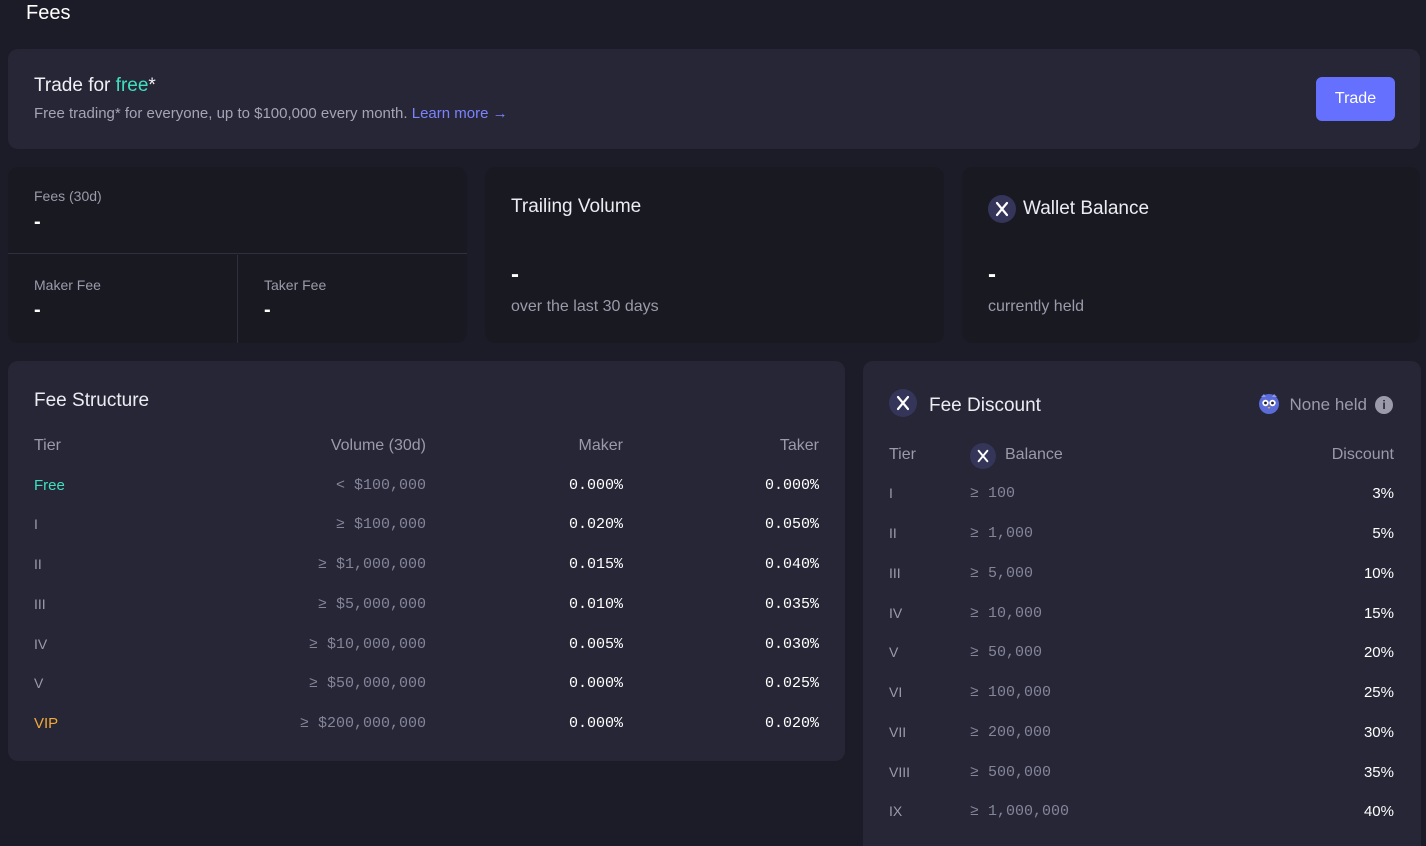 The width and height of the screenshot is (1426, 846). What do you see at coordinates (985, 405) in the screenshot?
I see `fee-discount-title: Fee Discount` at bounding box center [985, 405].